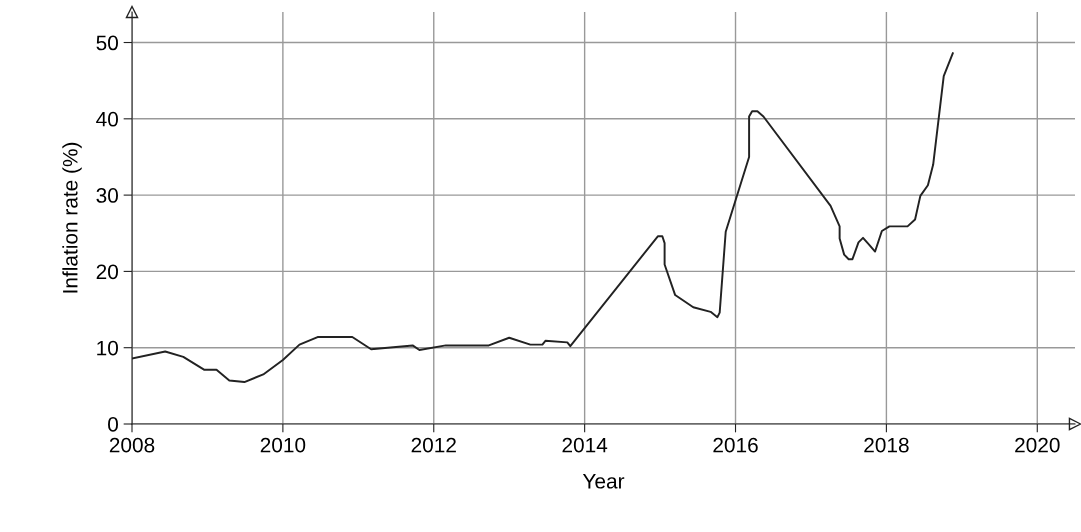 This screenshot has width=1081, height=532. I want to click on x-tick-label: 2020, so click(1037, 445).